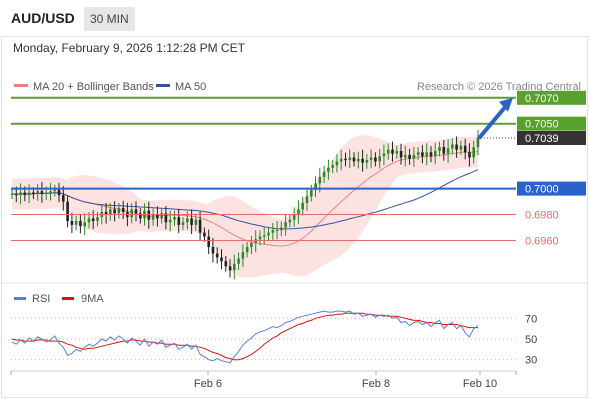 This screenshot has height=400, width=590. What do you see at coordinates (190, 87) in the screenshot?
I see `ma50-legend-label: MA 50` at bounding box center [190, 87].